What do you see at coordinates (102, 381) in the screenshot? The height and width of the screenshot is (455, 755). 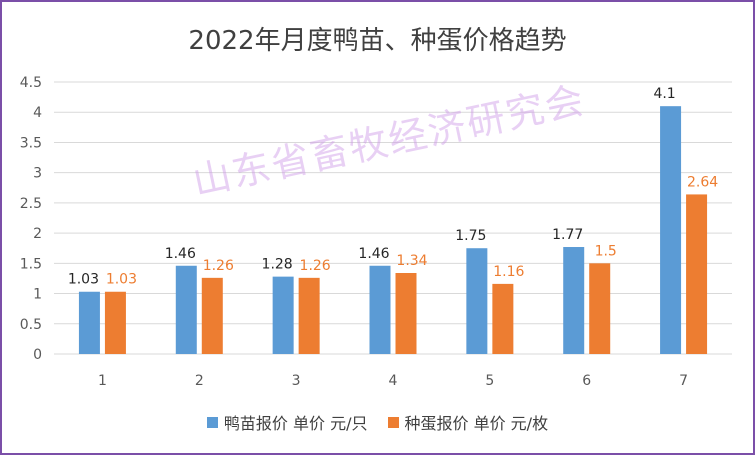 I see `x-tick-label: 1` at bounding box center [102, 381].